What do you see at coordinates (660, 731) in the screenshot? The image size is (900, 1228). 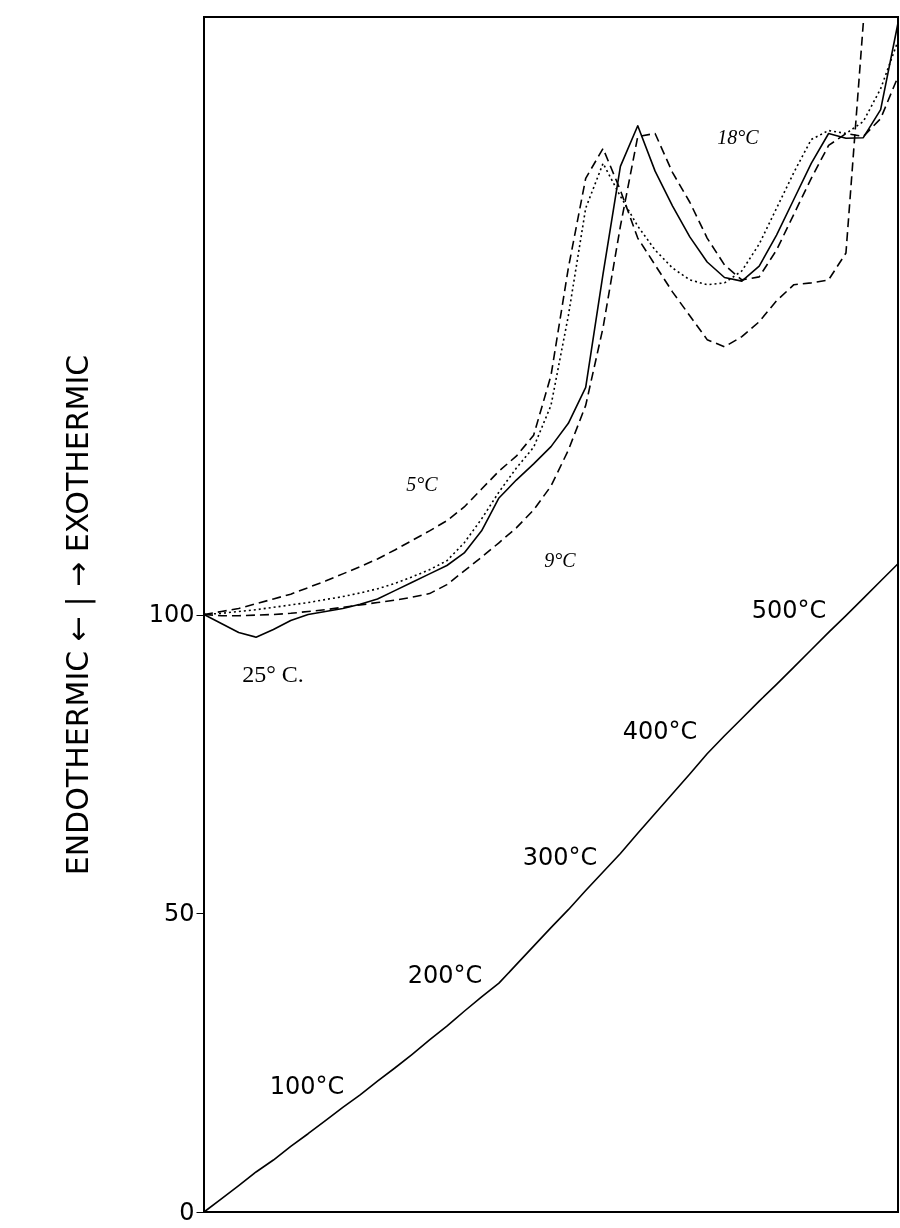 I see `annotation: 400°C` at bounding box center [660, 731].